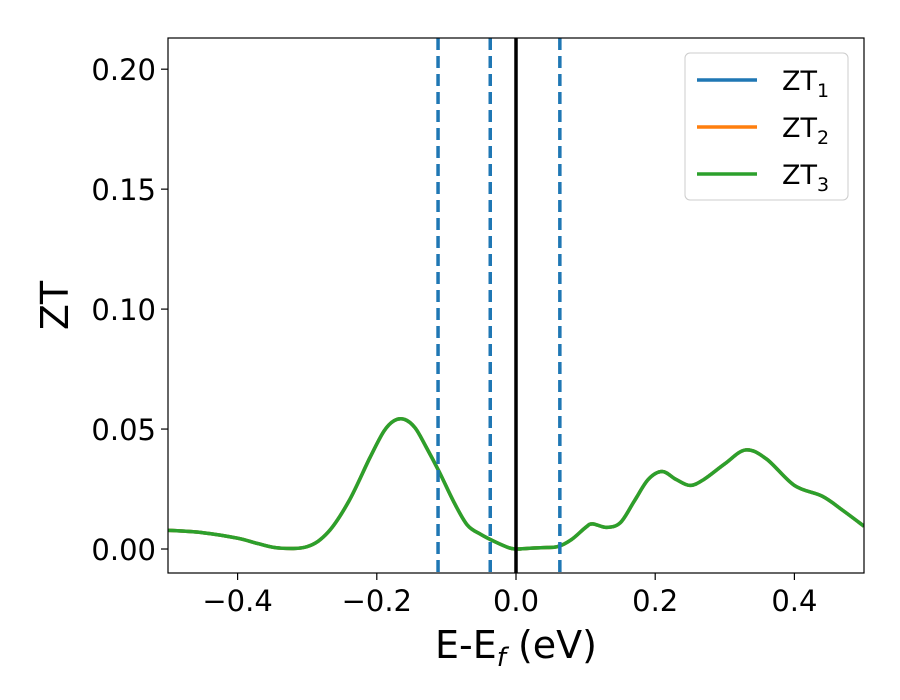 The width and height of the screenshot is (900, 700). Describe the element at coordinates (551, 645) in the screenshot. I see `x-axis-label-unit: (eV)` at that location.